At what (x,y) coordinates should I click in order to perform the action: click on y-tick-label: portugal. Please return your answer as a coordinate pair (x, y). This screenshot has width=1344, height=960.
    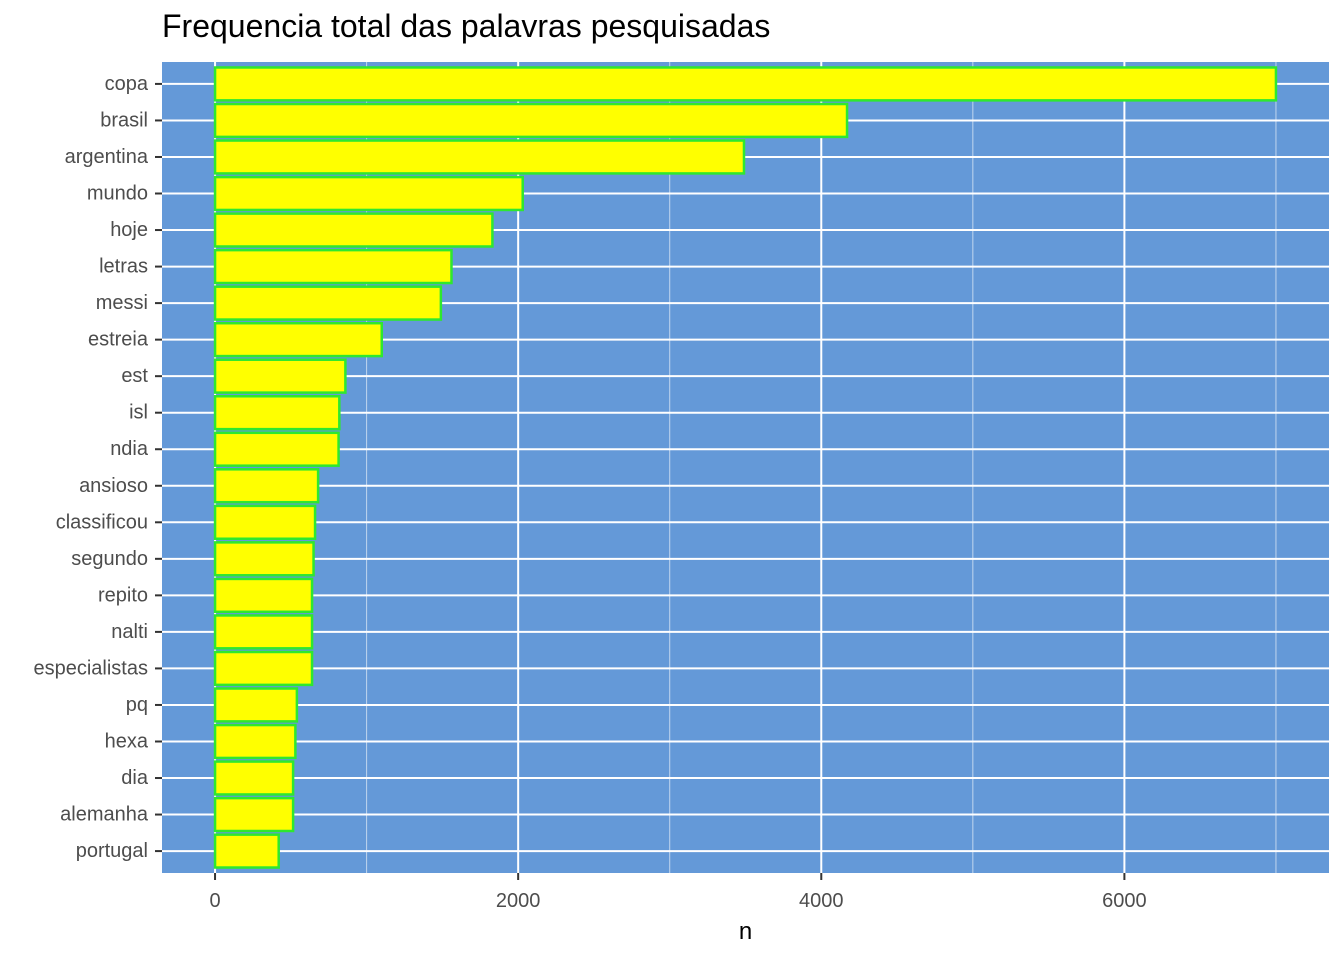
    Looking at the image, I should click on (112, 851).